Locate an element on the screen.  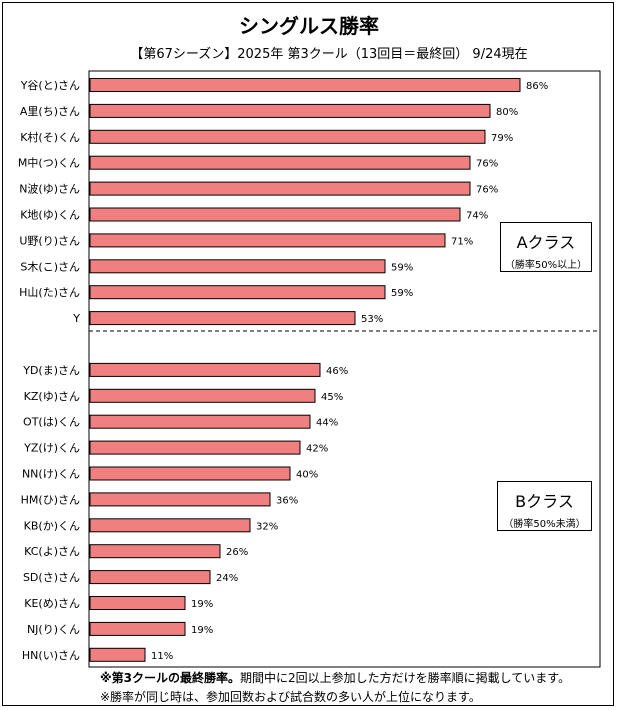
category-label: N波(ゆ)さん is located at coordinates (49, 189).